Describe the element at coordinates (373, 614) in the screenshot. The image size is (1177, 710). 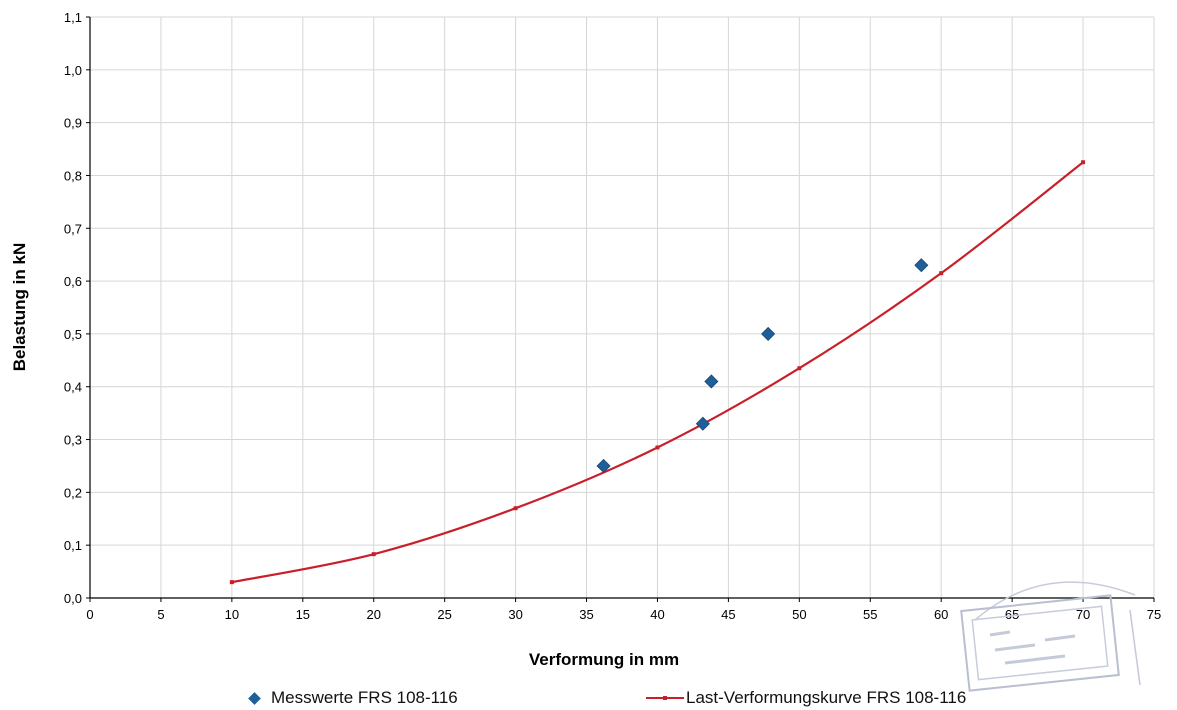
I see `x-tick-label: 20` at that location.